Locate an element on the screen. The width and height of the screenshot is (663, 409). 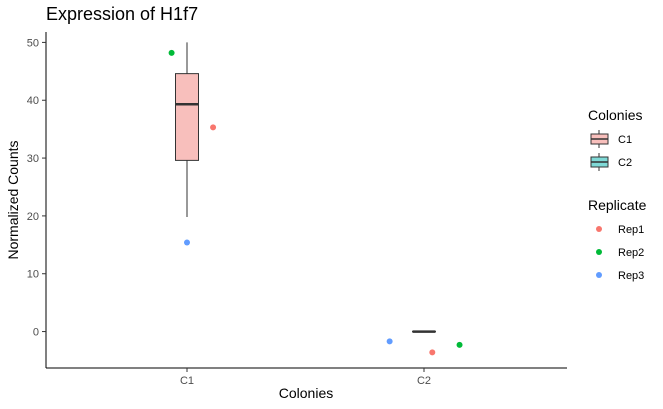
y-tick-label: 20 is located at coordinates (33, 217).